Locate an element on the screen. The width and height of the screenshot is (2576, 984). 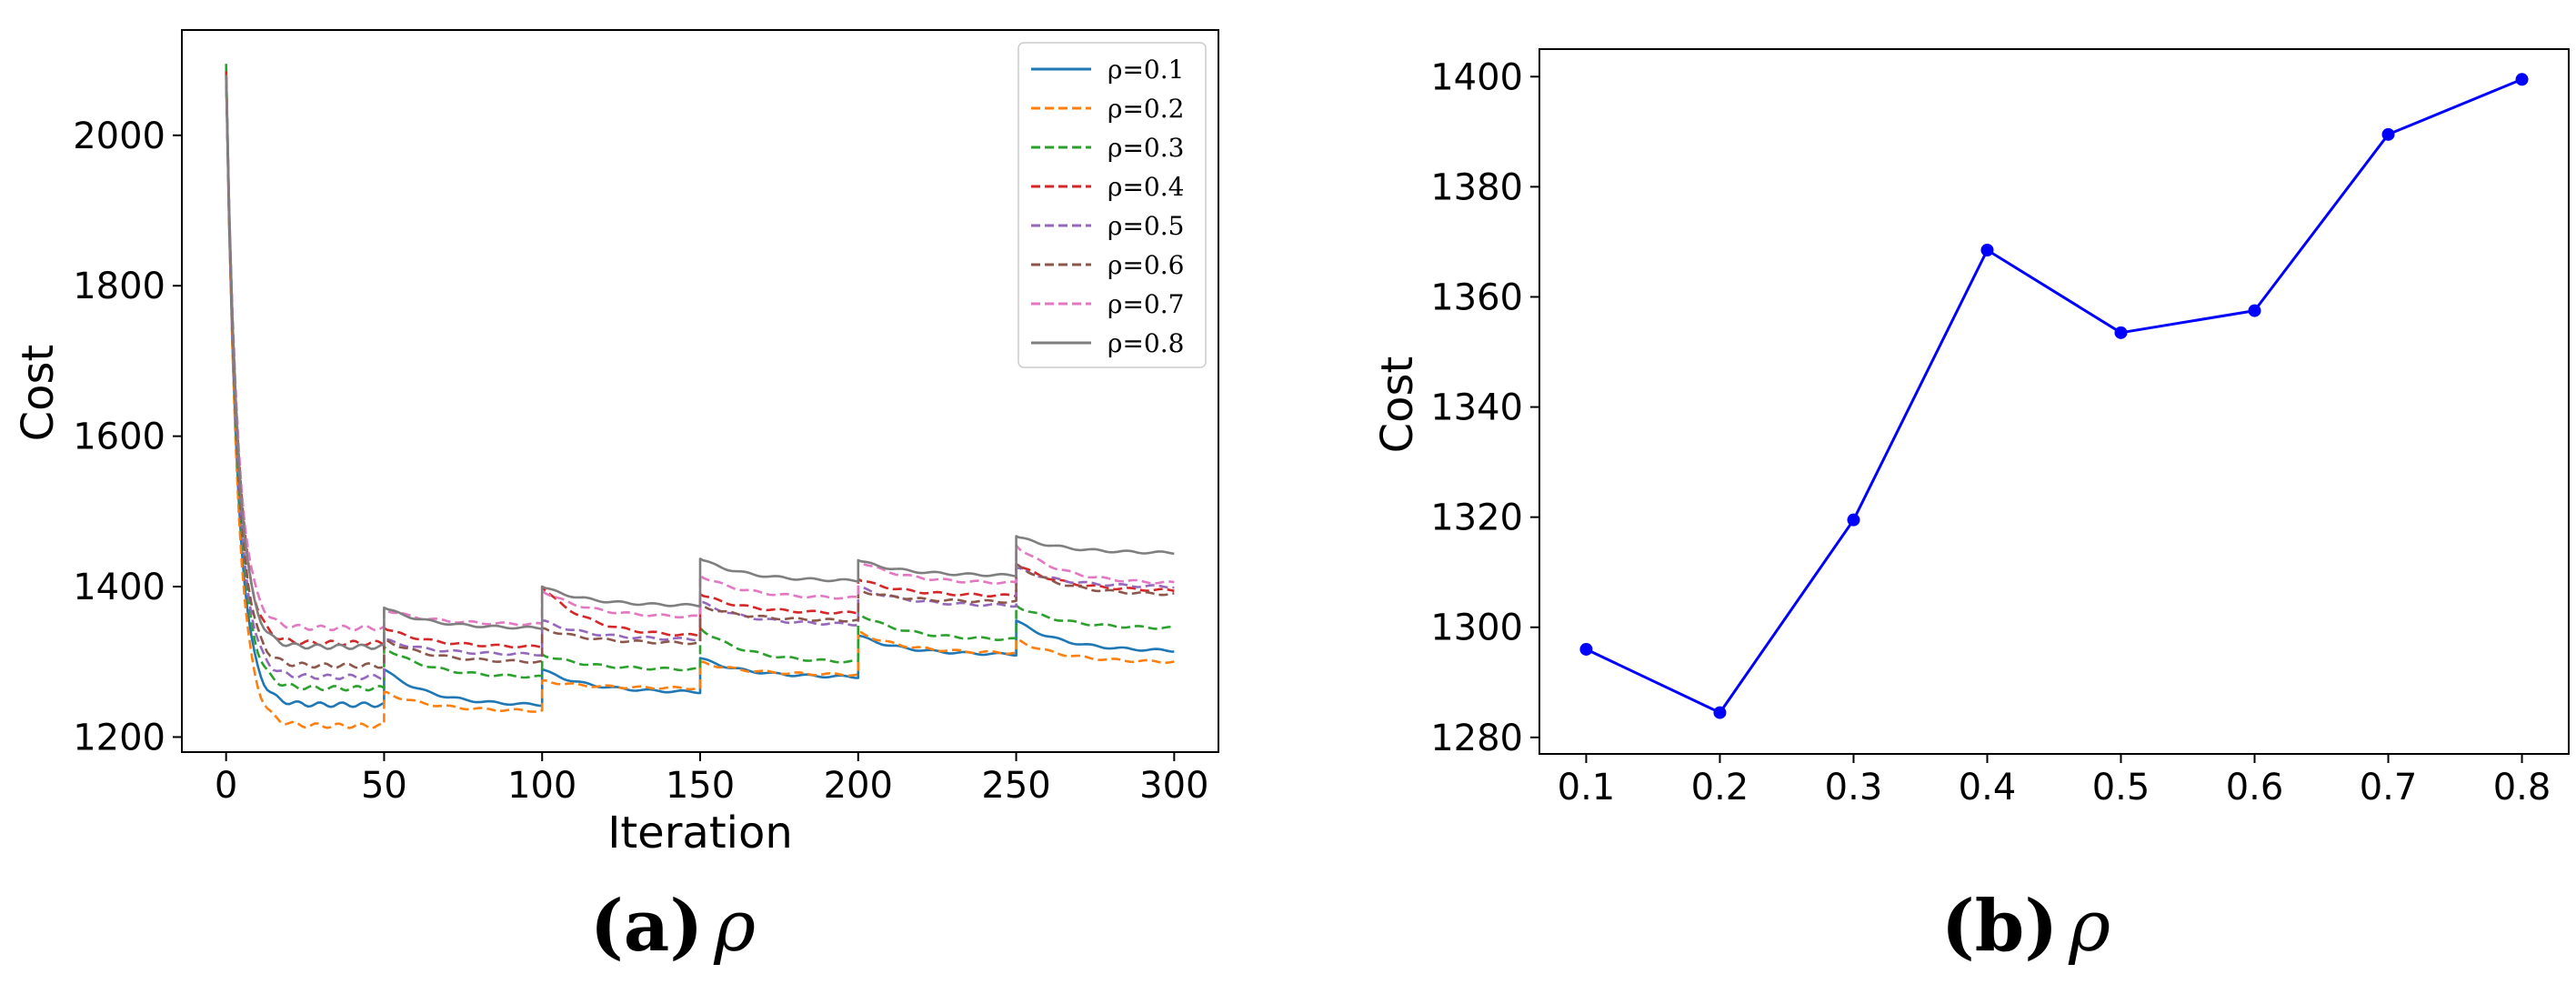
panel-a-x-axis-label: Iteration is located at coordinates (700, 833).